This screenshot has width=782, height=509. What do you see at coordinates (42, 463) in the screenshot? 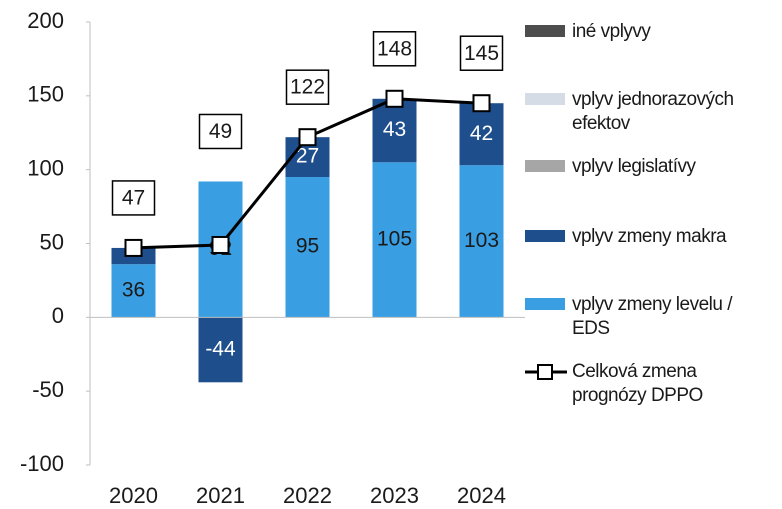
I see `y-tick-label: -100` at bounding box center [42, 463].